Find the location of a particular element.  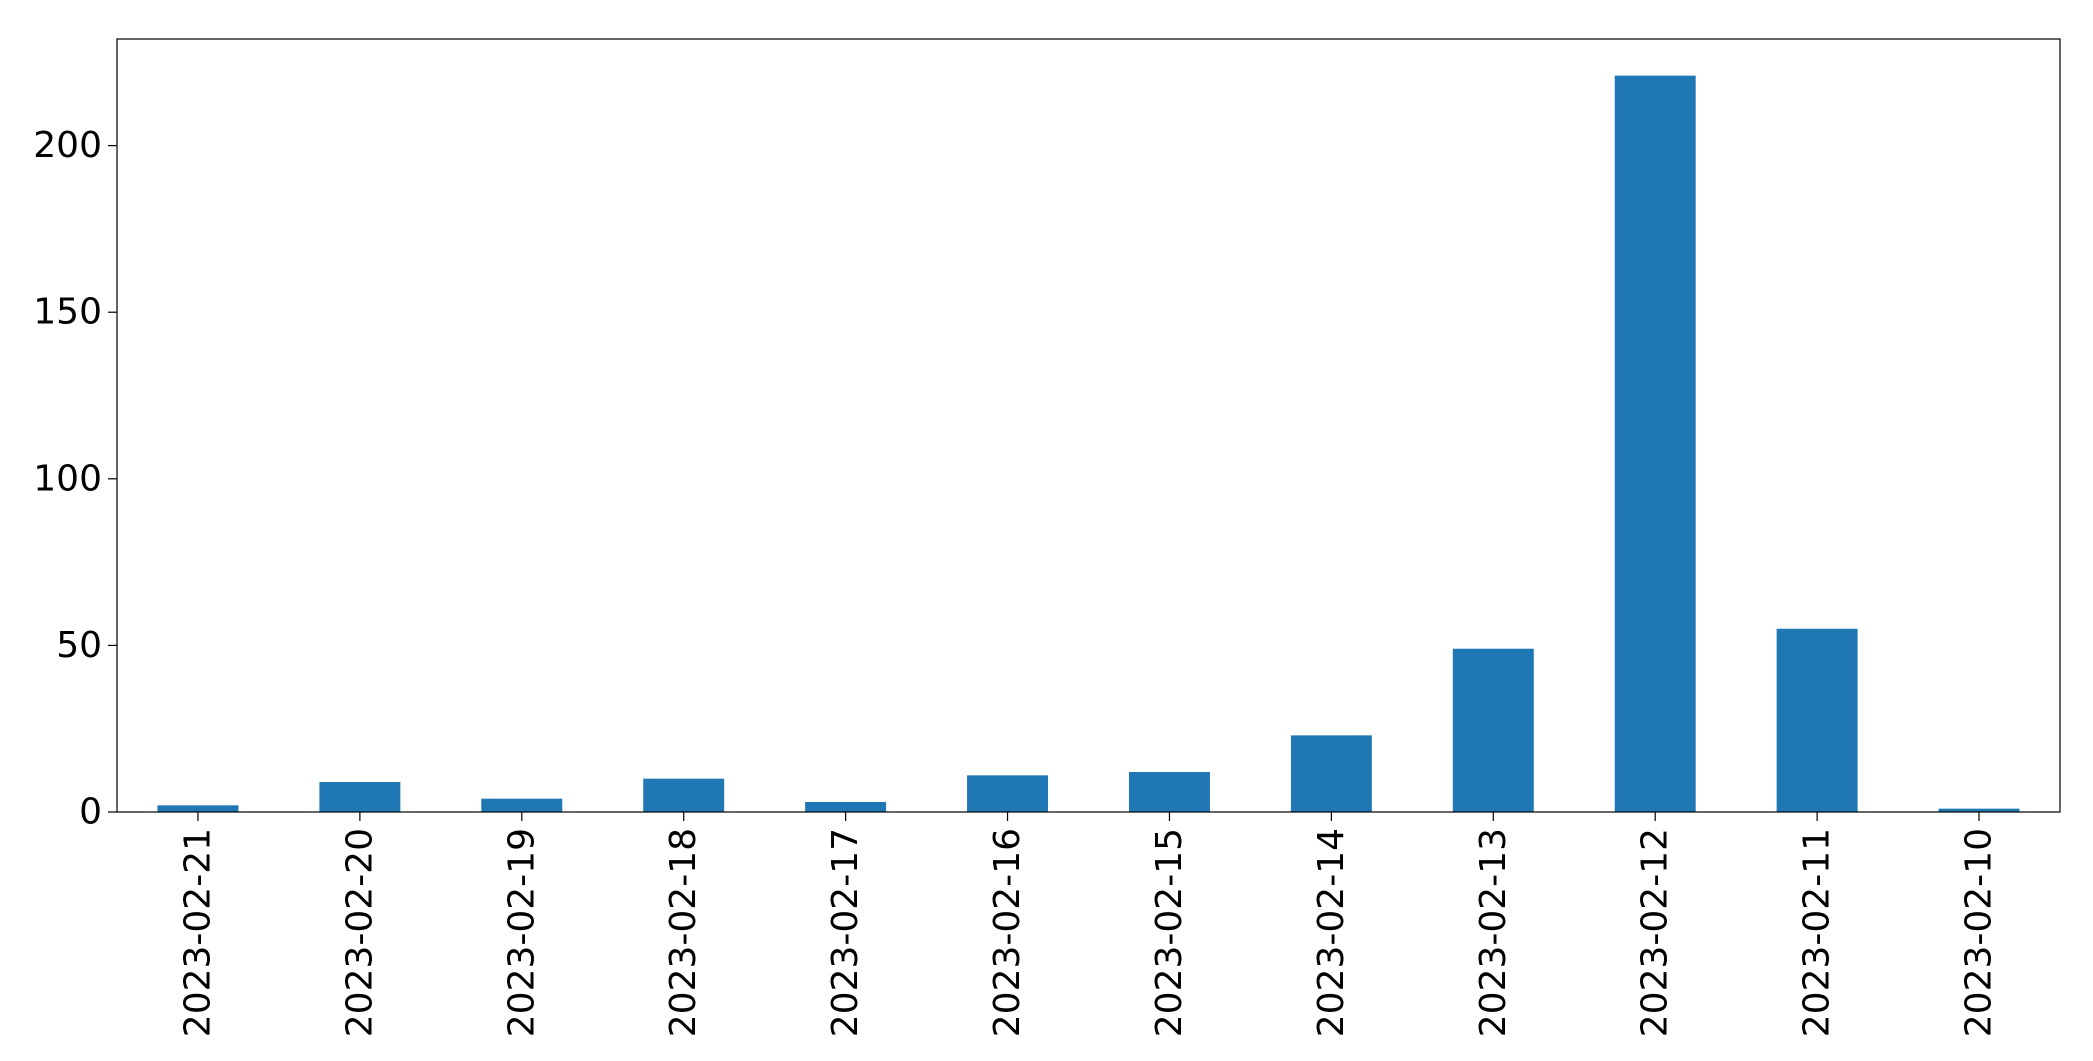

x-tick-label: 2023-02-21 is located at coordinates (197, 932).